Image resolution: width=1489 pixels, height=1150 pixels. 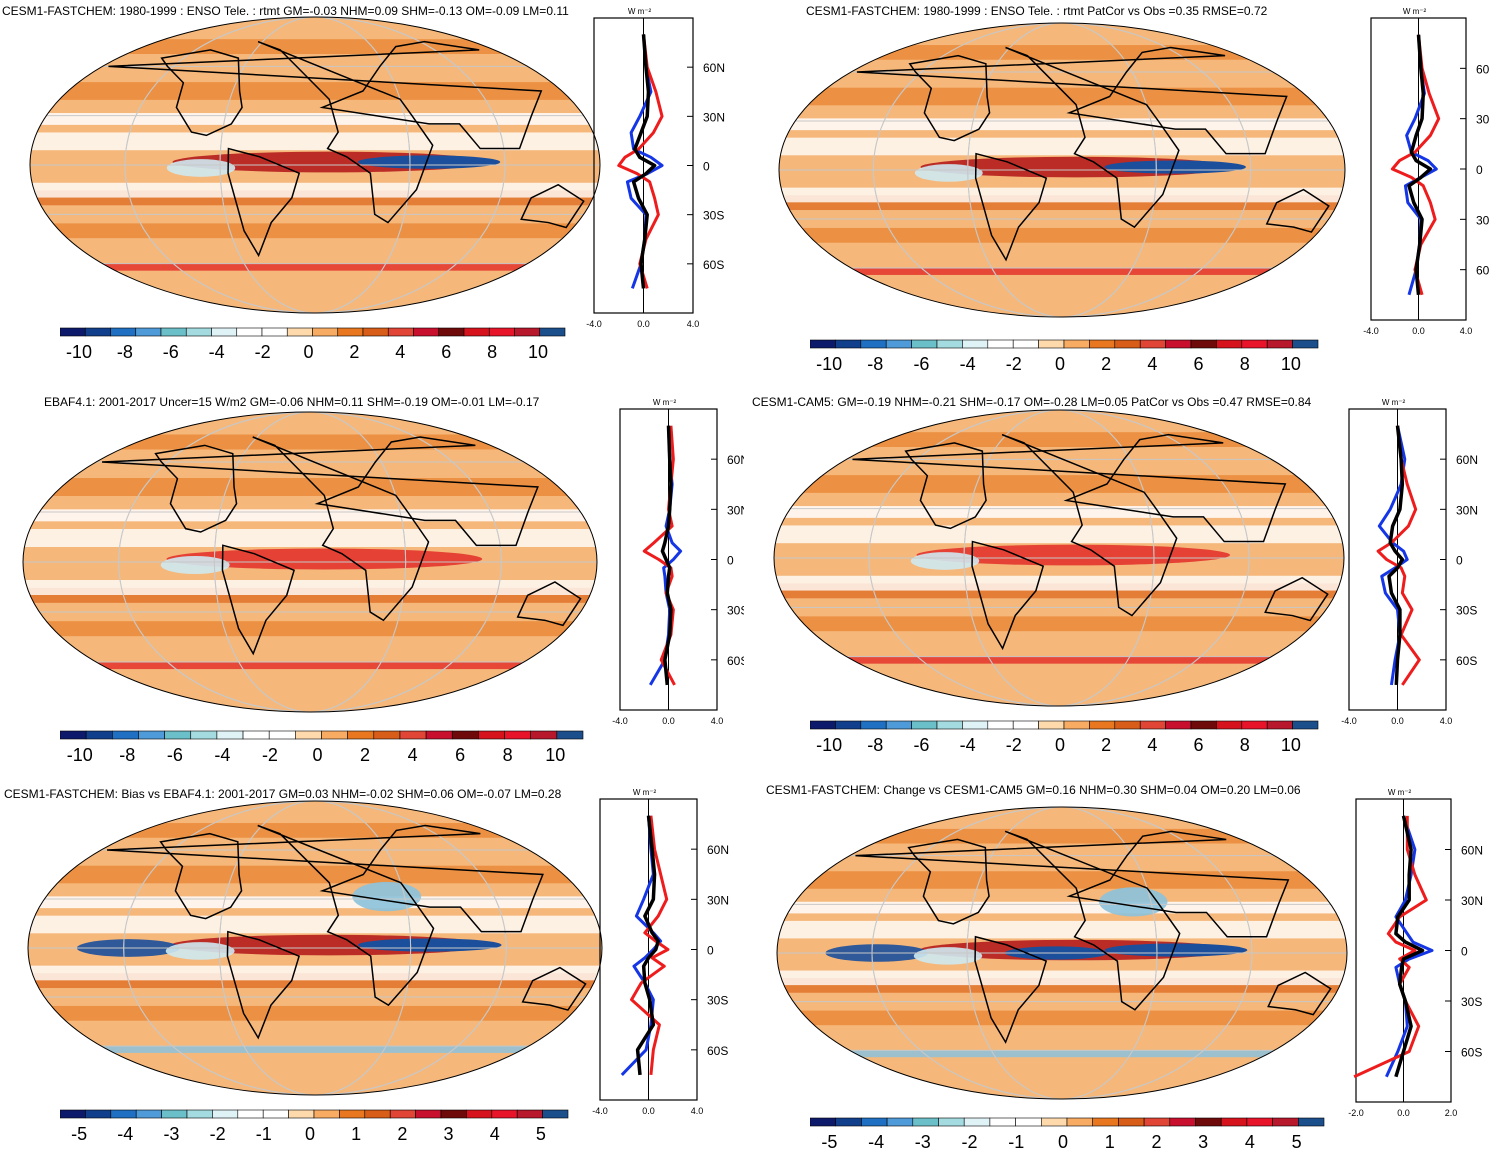 What do you see at coordinates (829, 364) in the screenshot?
I see `colorbar-tick-label: -10` at bounding box center [829, 364].